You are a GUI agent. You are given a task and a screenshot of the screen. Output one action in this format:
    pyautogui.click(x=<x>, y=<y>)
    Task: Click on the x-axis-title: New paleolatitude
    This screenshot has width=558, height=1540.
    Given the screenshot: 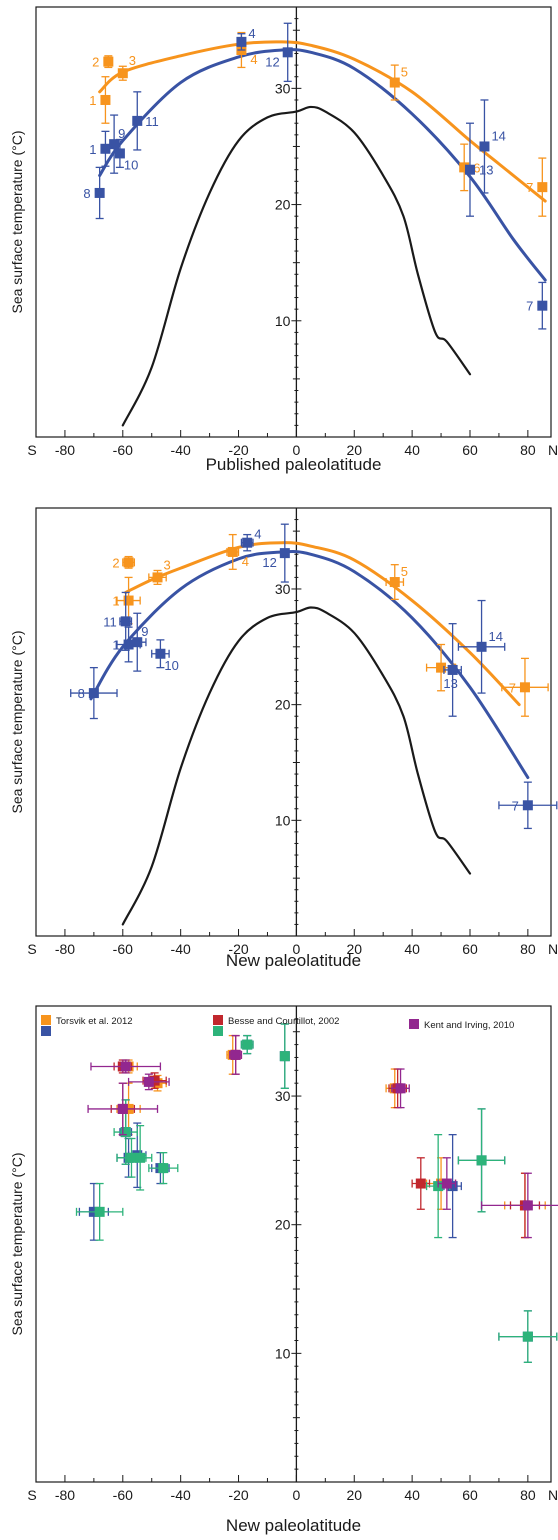 What is the action you would take?
    pyautogui.click(x=293, y=960)
    